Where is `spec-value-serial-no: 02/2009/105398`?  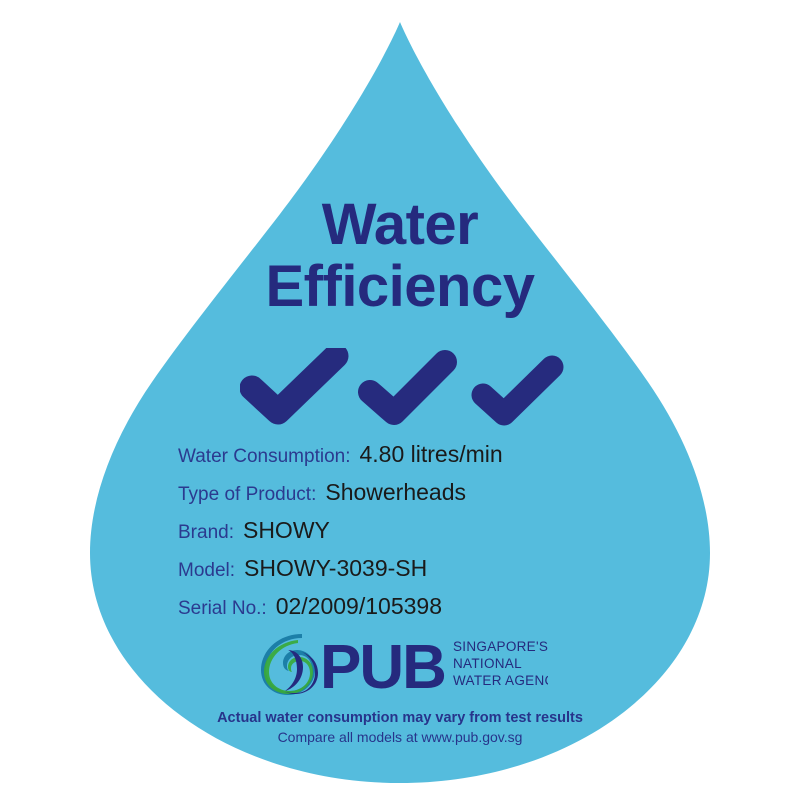
spec-value-serial-no: 02/2009/105398 is located at coordinates (358, 606).